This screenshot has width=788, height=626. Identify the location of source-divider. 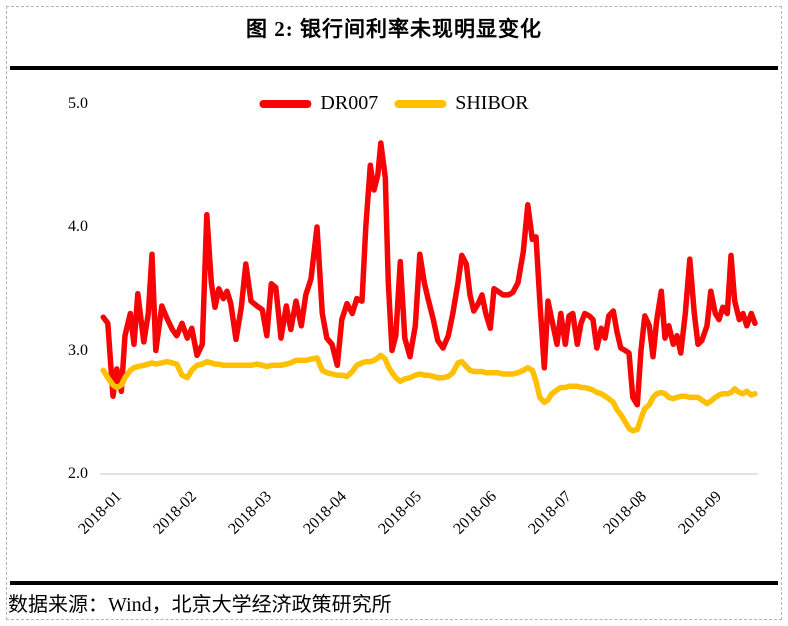
(394, 583).